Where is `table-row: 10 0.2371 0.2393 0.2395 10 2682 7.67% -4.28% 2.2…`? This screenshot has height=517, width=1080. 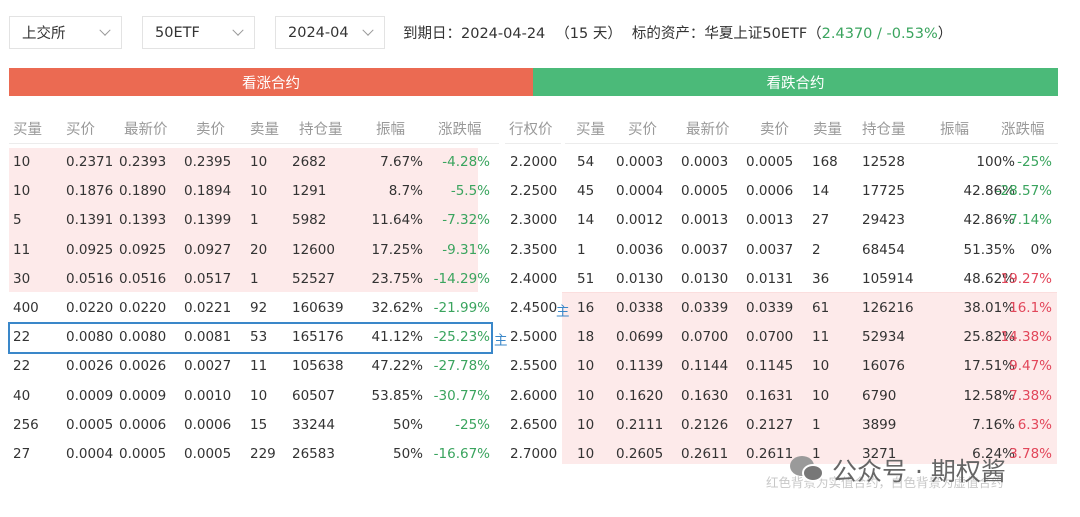
table-row: 10 0.2371 0.2393 0.2395 10 2682 7.67% -4.28% 2.2… is located at coordinates (540, 162).